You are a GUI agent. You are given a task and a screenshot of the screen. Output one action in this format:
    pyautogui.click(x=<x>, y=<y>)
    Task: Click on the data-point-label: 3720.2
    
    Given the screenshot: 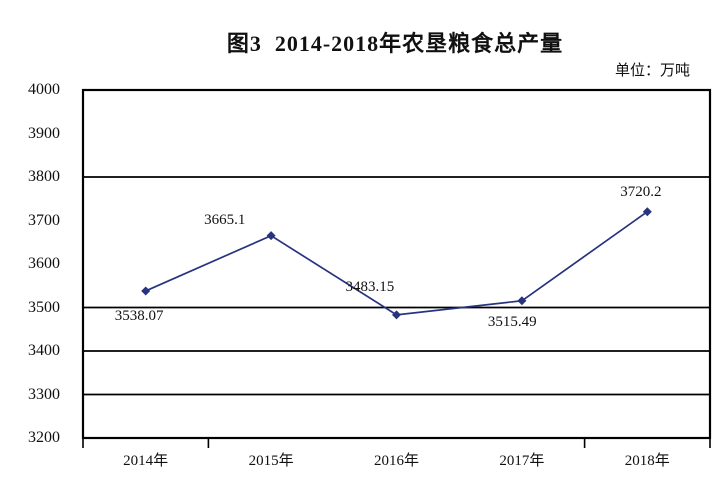 What is the action you would take?
    pyautogui.click(x=641, y=191)
    